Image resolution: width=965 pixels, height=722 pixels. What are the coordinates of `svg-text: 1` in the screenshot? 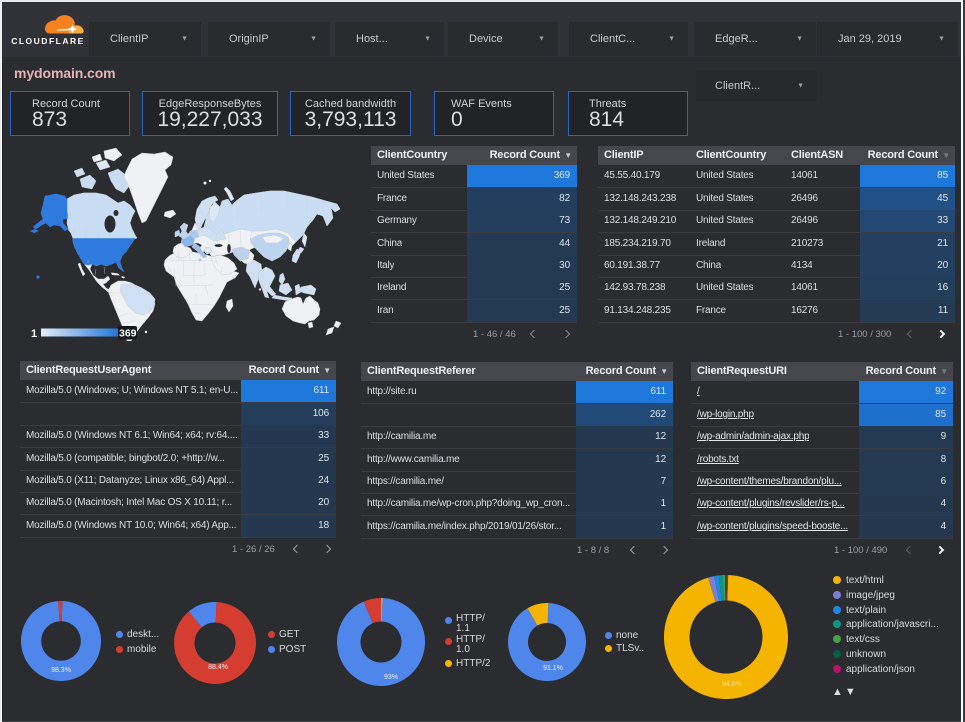 It's located at (34, 334).